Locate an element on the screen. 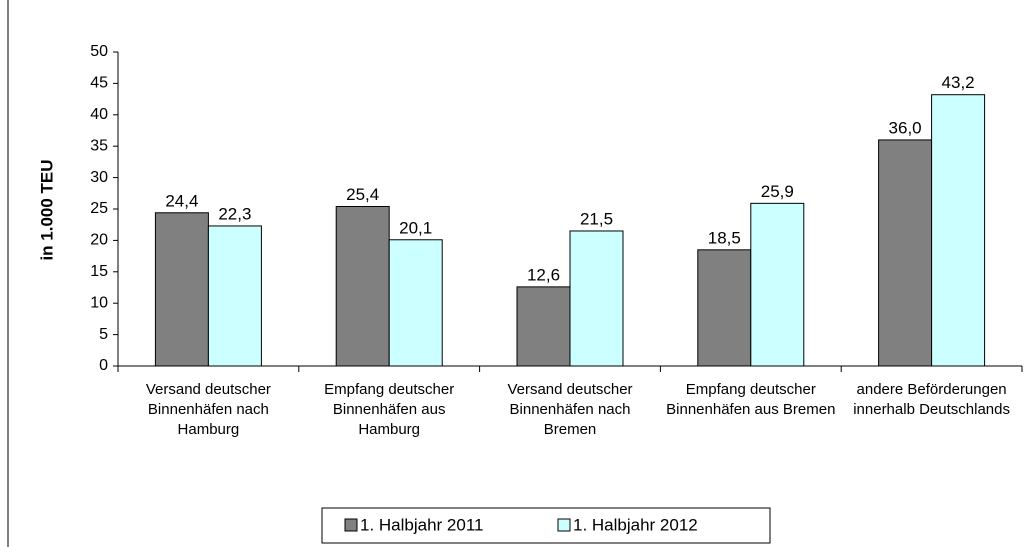 This screenshot has height=547, width=1030. y-tick-label: 0 is located at coordinates (103, 365).